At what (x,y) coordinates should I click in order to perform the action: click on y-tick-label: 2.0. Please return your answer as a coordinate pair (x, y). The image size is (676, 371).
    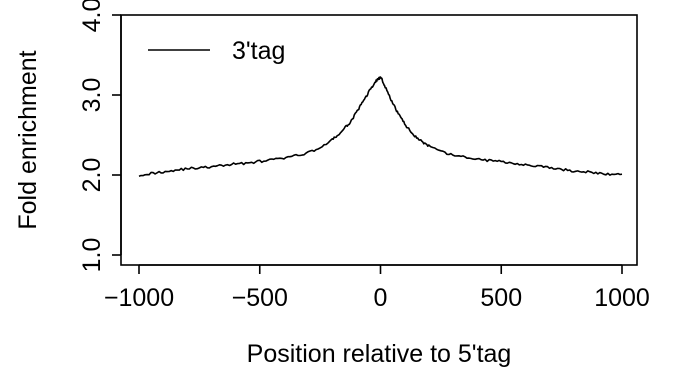
    Looking at the image, I should click on (92, 175).